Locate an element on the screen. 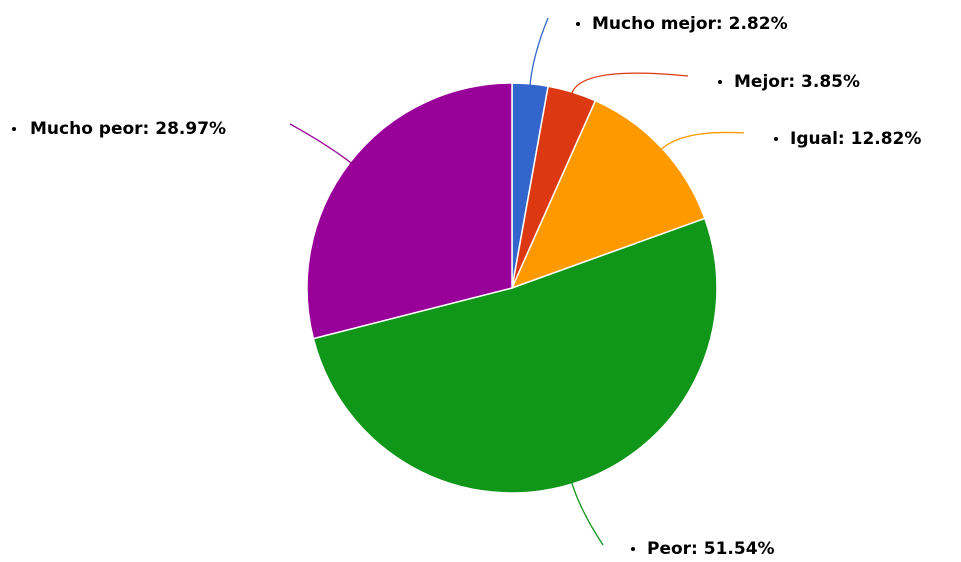 This screenshot has width=961, height=562. data-label: Mucho mejor: 2.82% is located at coordinates (690, 24).